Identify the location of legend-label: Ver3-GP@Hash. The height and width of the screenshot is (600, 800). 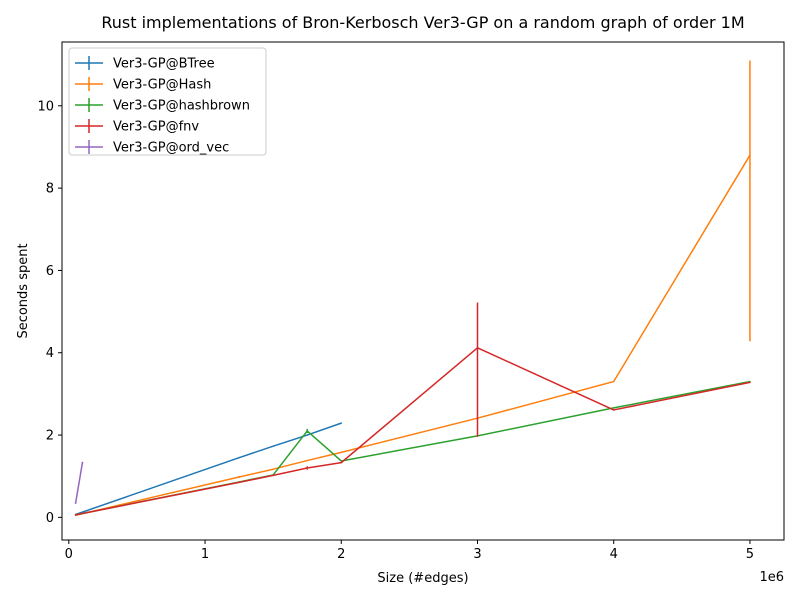
(162, 85).